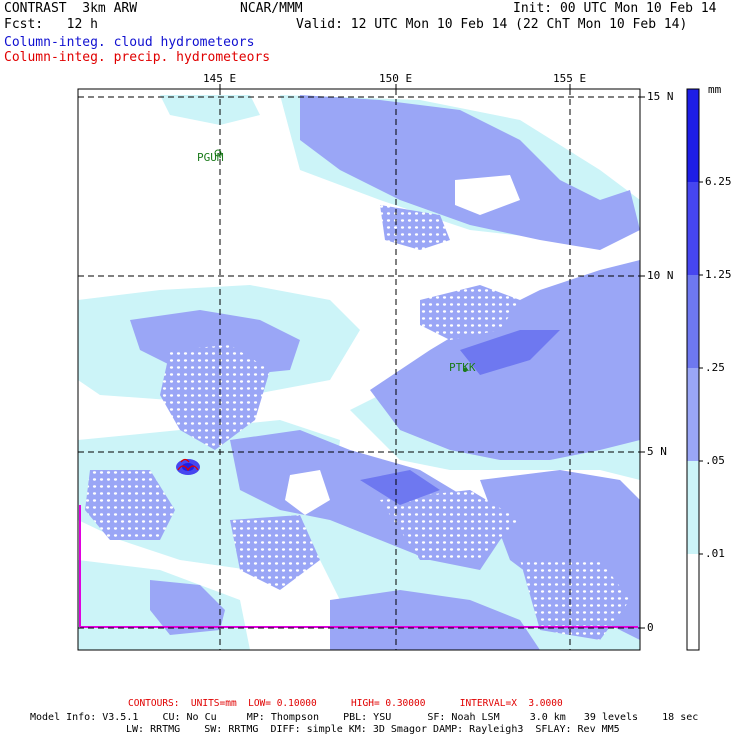 The image size is (740, 740). I want to click on colorbar-label-025: .25, so click(715, 367).